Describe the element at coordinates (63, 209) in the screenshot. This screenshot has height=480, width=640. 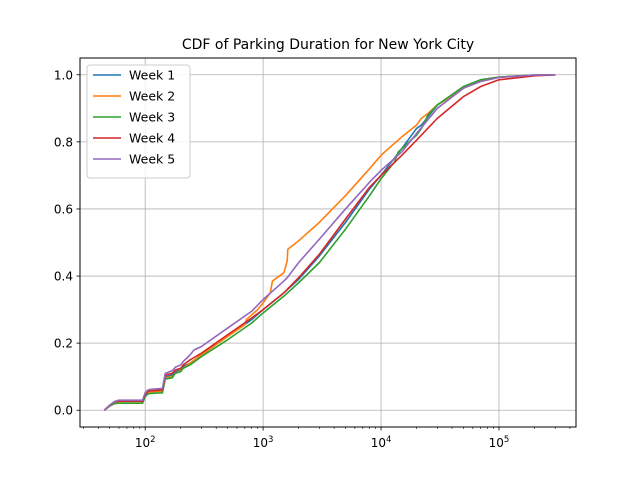
I see `y-tick-label: 0.6` at that location.